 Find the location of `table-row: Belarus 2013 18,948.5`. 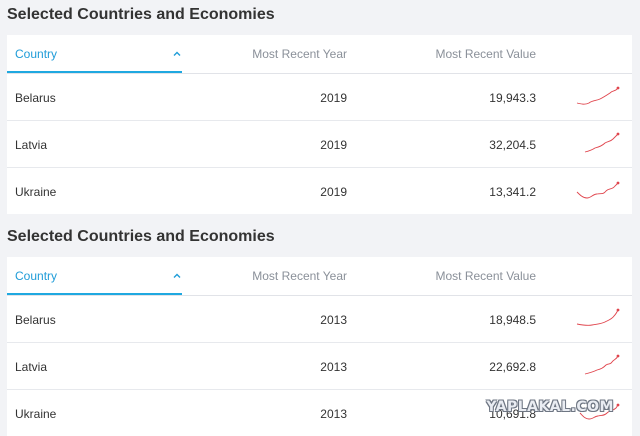

table-row: Belarus 2013 18,948.5 is located at coordinates (319, 319).